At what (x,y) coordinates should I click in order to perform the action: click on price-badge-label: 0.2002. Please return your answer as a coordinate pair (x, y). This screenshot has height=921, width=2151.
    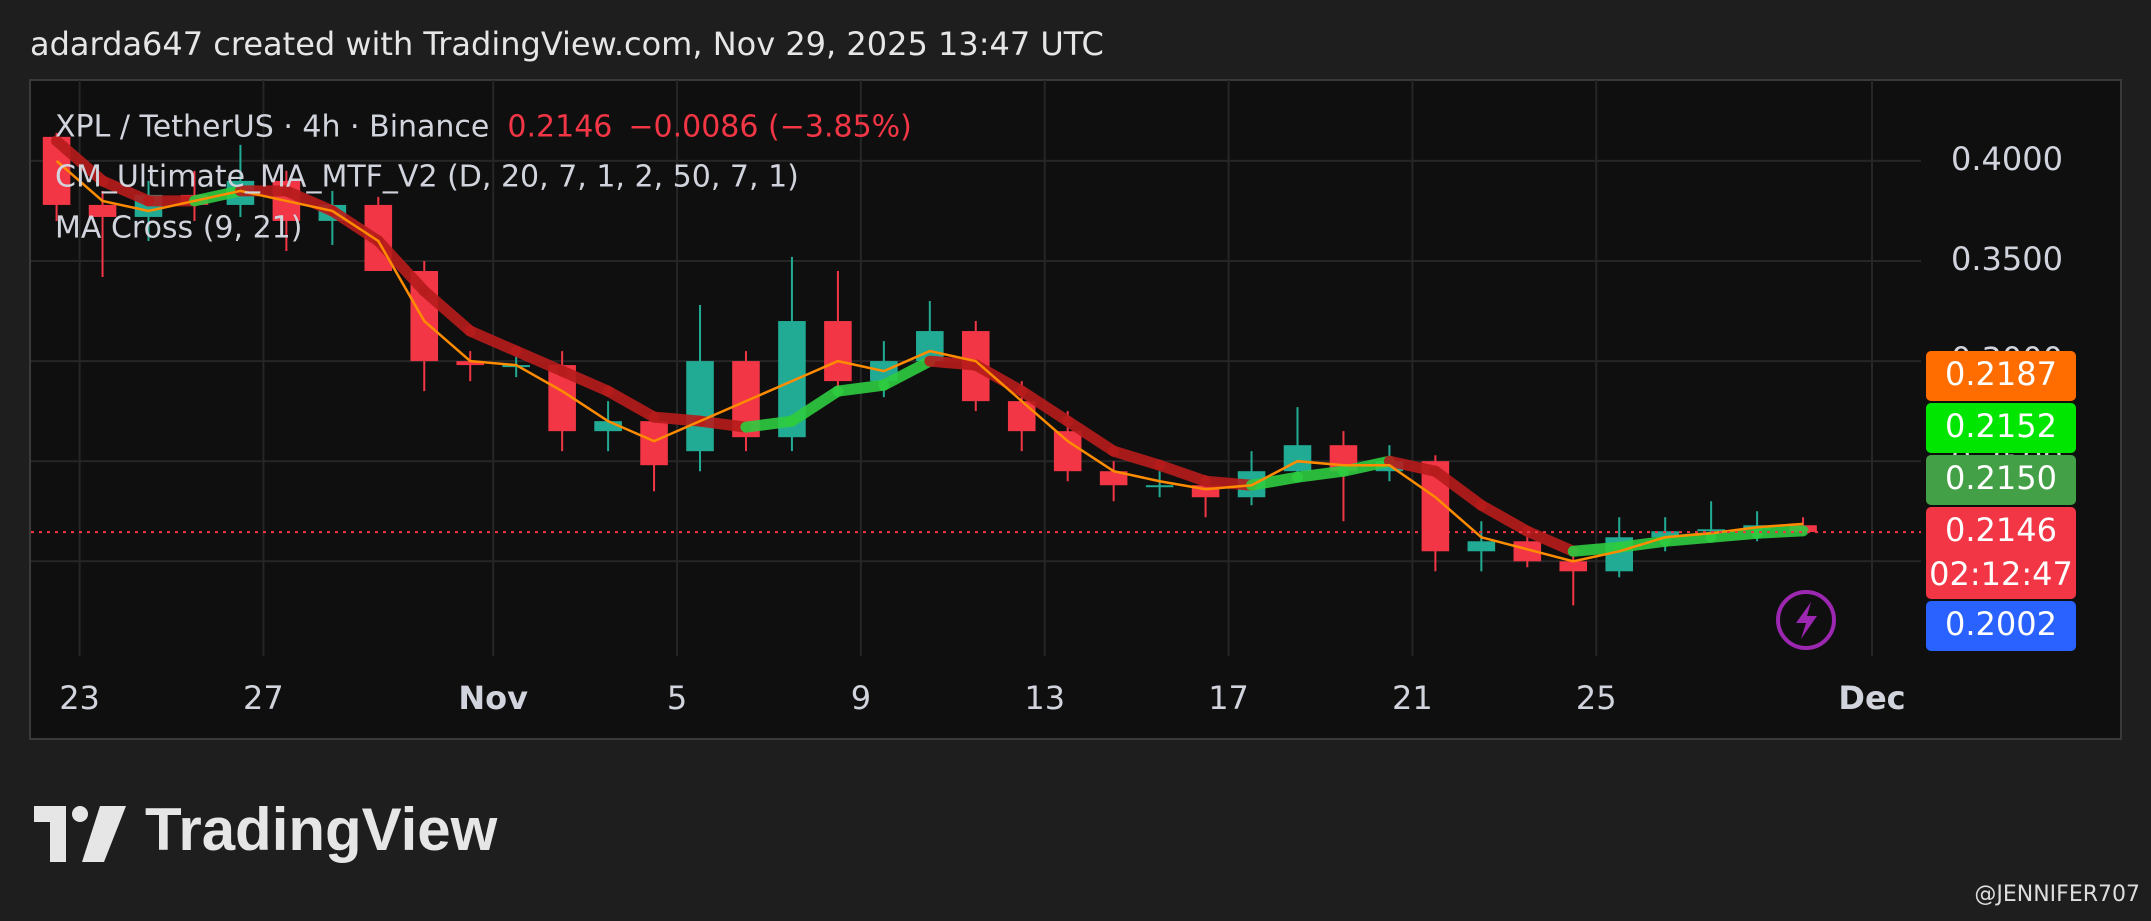
    Looking at the image, I should click on (2001, 624).